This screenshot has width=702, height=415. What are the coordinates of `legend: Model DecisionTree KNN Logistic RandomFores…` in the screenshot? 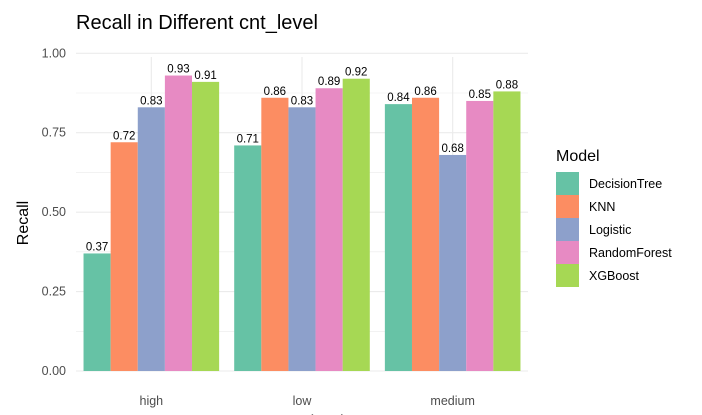 It's located at (614, 217).